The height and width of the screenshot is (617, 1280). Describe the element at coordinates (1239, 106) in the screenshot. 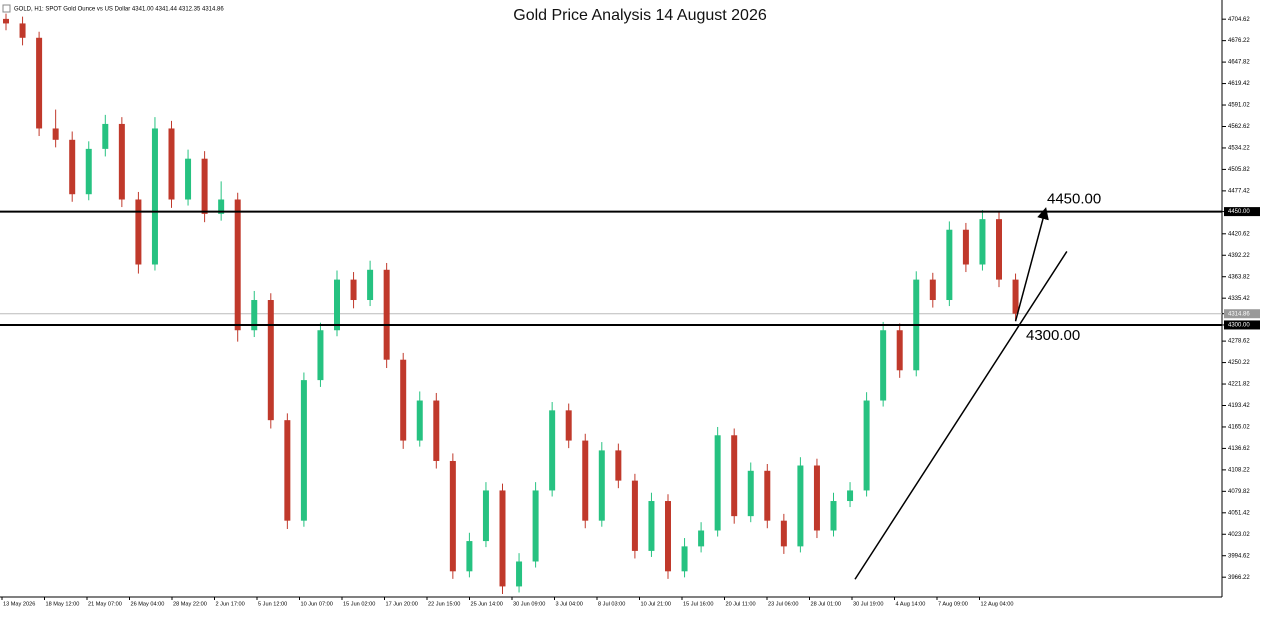

I see `y-tick-label: 4591.02` at that location.